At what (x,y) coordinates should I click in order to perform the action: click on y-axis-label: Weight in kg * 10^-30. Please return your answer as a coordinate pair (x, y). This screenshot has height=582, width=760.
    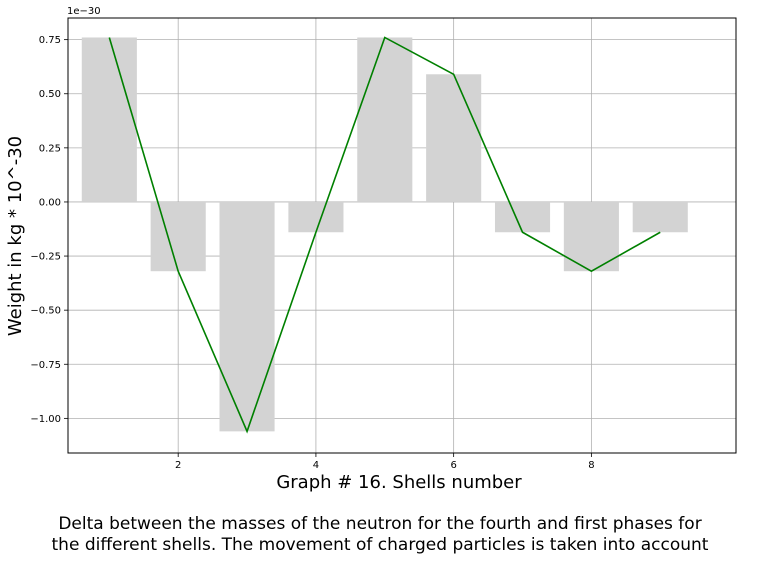
    Looking at the image, I should click on (15, 236).